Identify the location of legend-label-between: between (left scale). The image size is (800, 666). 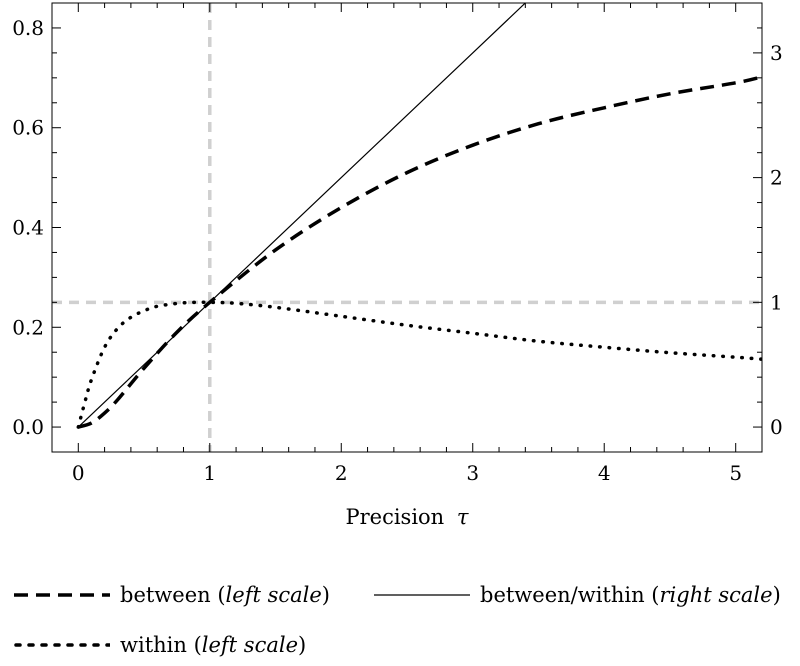
(225, 595).